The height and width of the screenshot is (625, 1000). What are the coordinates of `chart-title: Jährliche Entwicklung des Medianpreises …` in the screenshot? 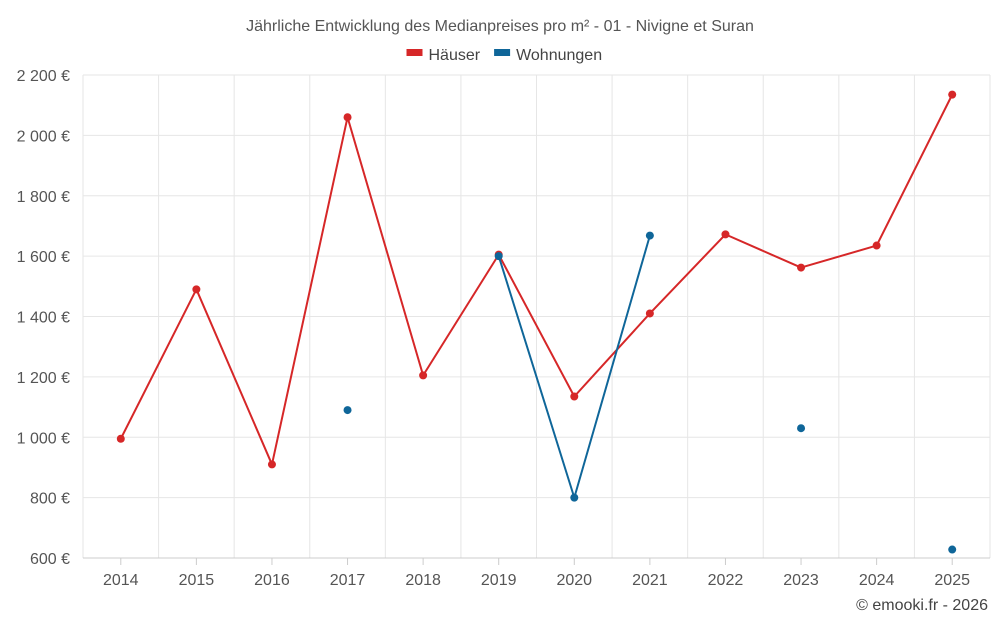 It's located at (500, 26).